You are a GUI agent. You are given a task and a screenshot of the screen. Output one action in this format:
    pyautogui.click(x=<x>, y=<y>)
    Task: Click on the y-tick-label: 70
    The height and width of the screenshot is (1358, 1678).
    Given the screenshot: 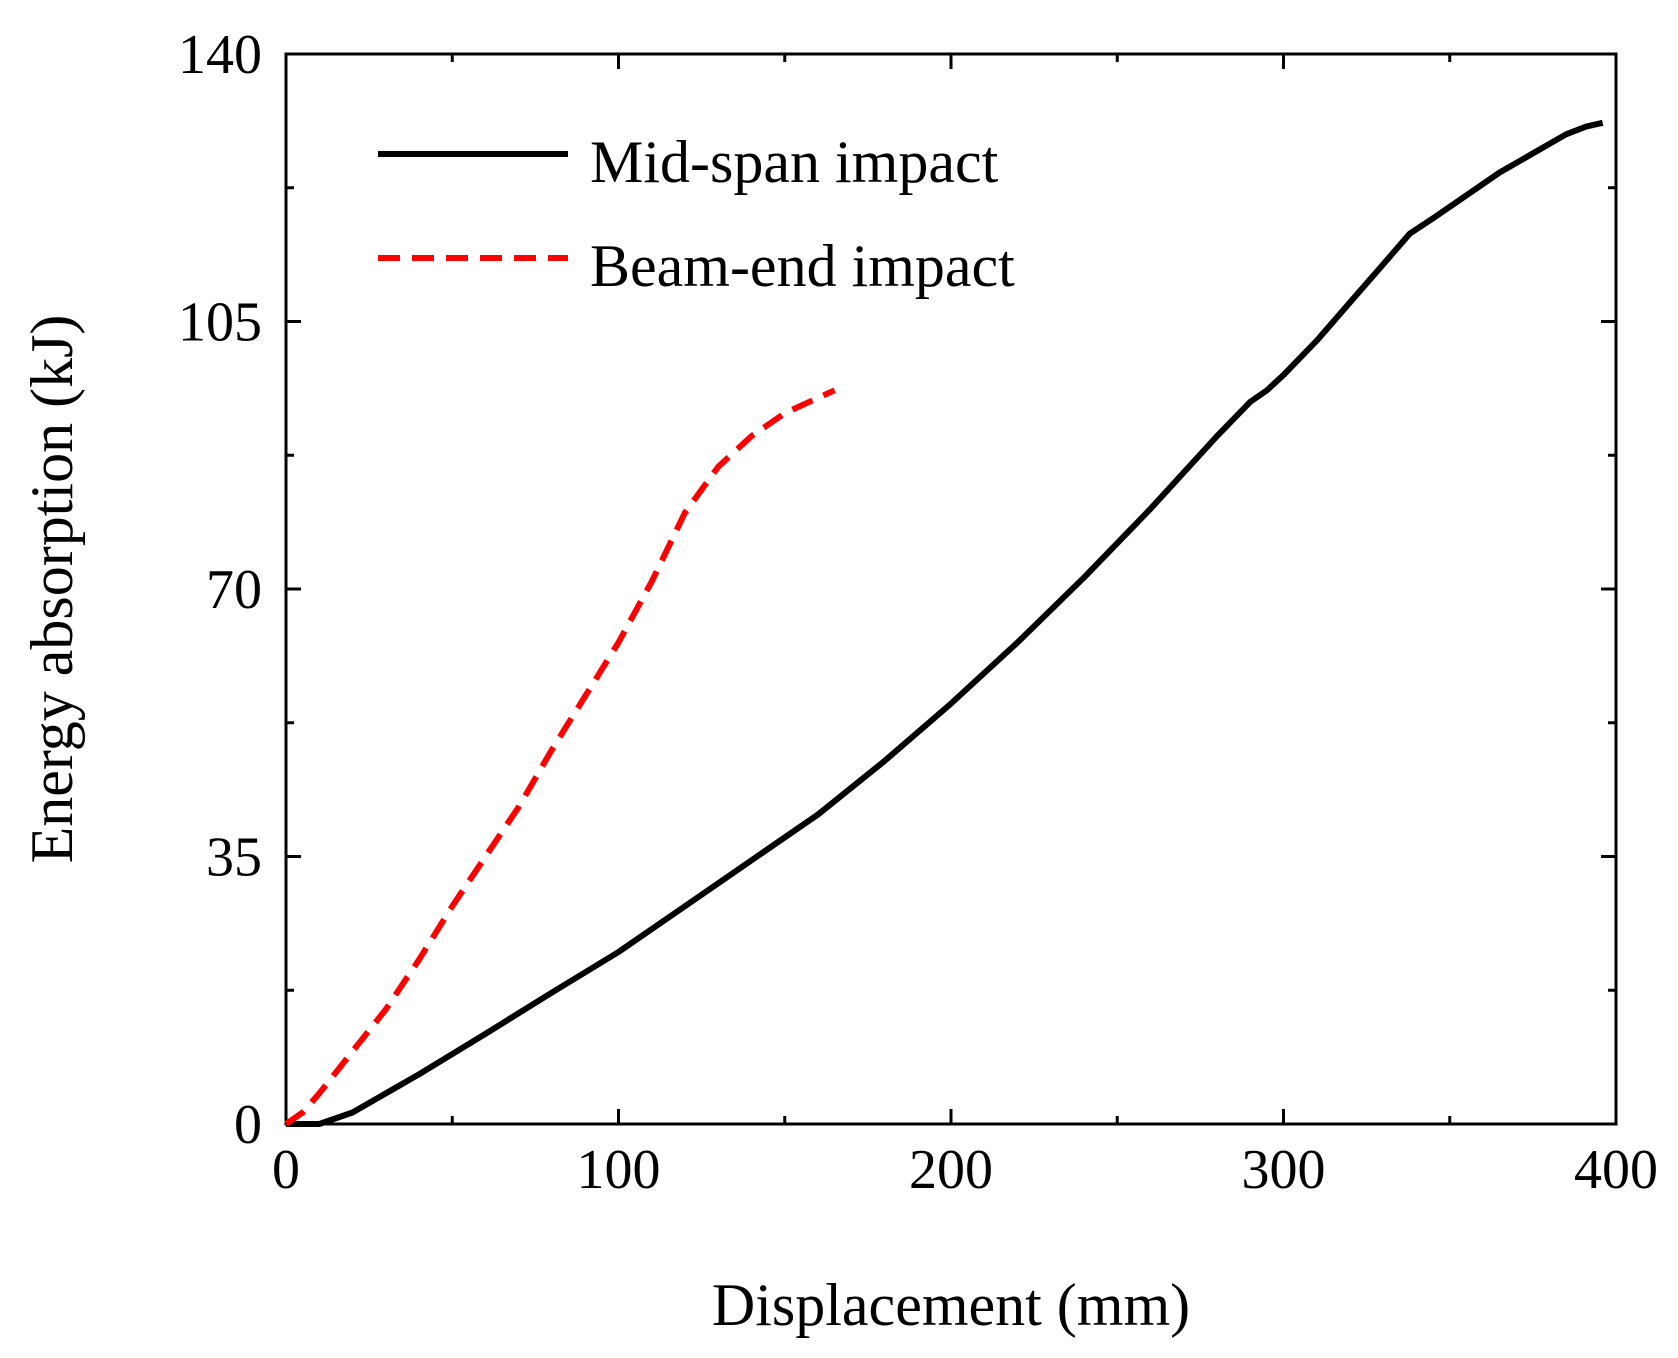 What is the action you would take?
    pyautogui.click(x=234, y=590)
    